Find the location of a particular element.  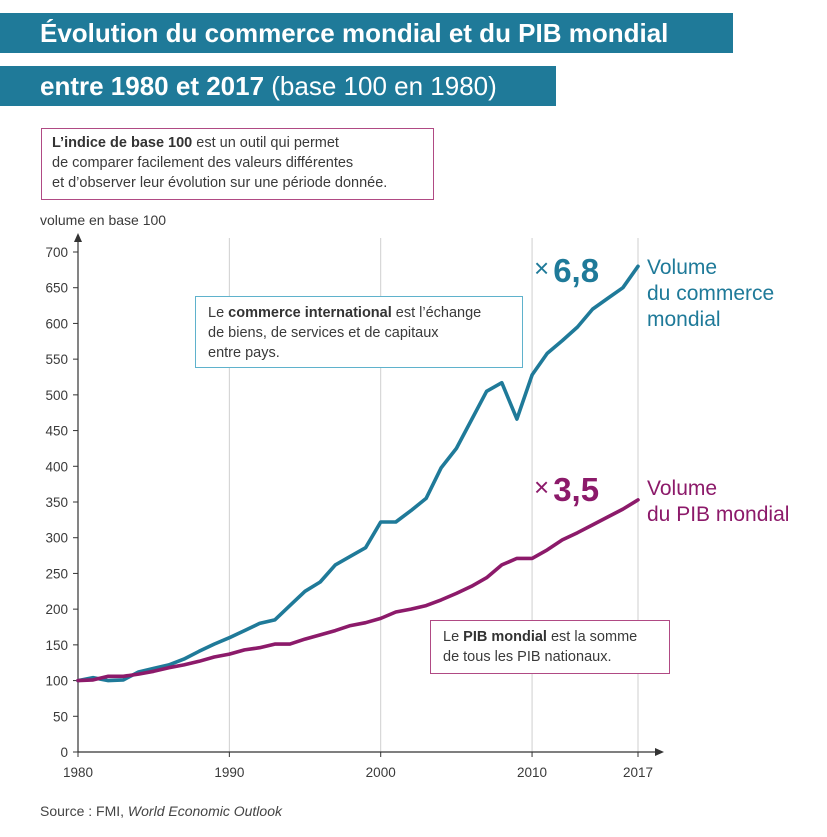

y-tick-label: 600 is located at coordinates (56, 323).